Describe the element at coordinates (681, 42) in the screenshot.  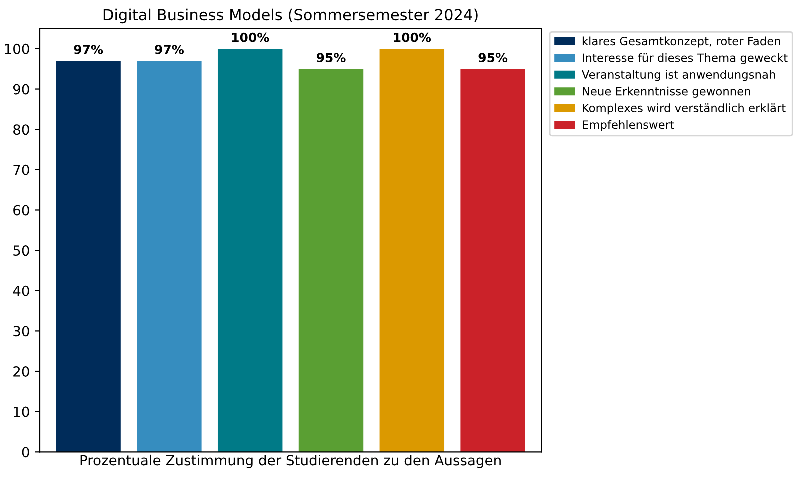
I see `legend-label: klares Gesamtkonzept, roter Faden` at that location.